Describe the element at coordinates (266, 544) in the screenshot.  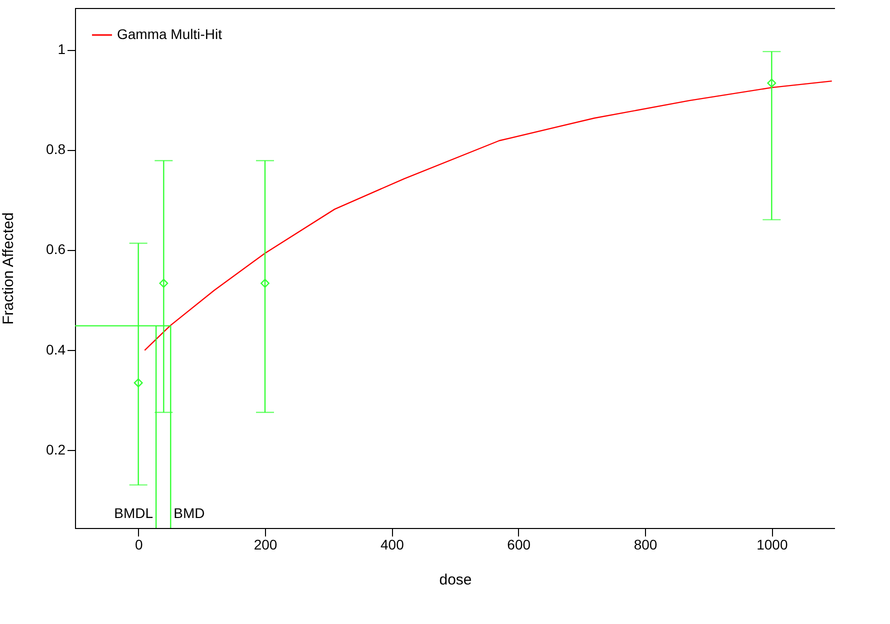
I see `x-tick-label: 200` at that location.